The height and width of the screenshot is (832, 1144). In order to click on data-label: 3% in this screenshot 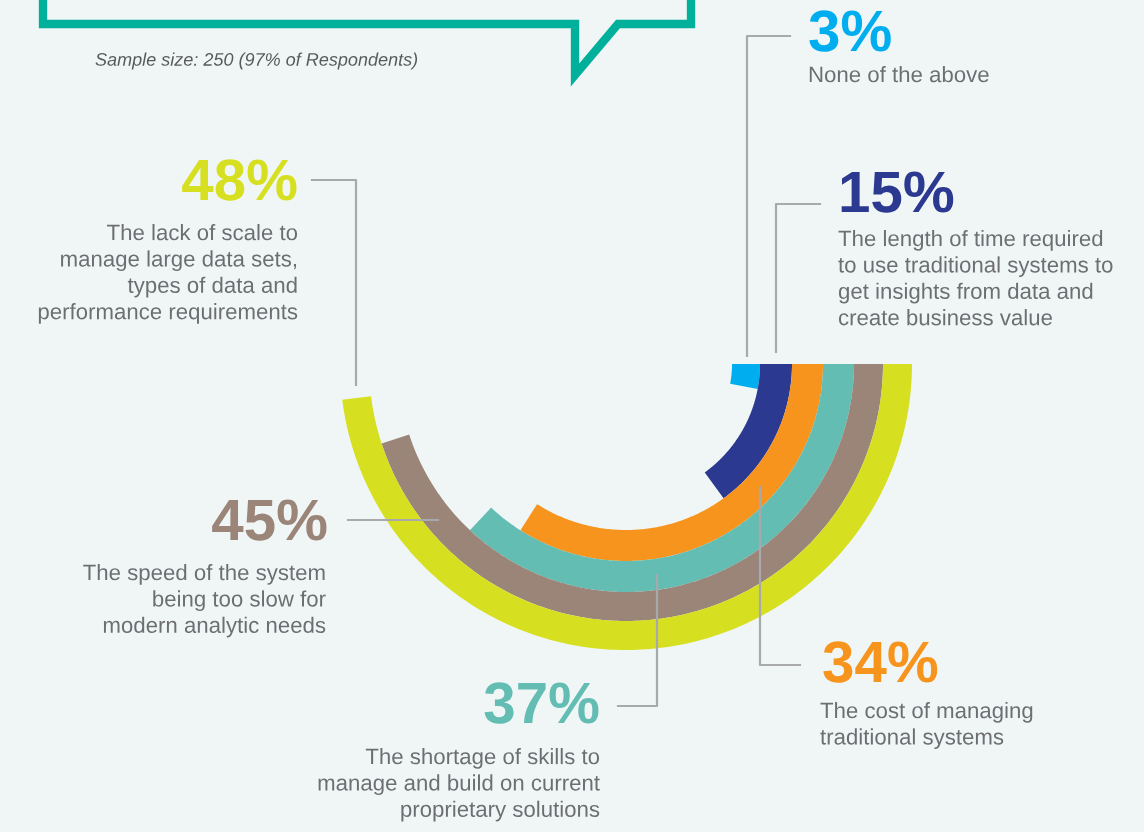, I will do `click(850, 31)`.